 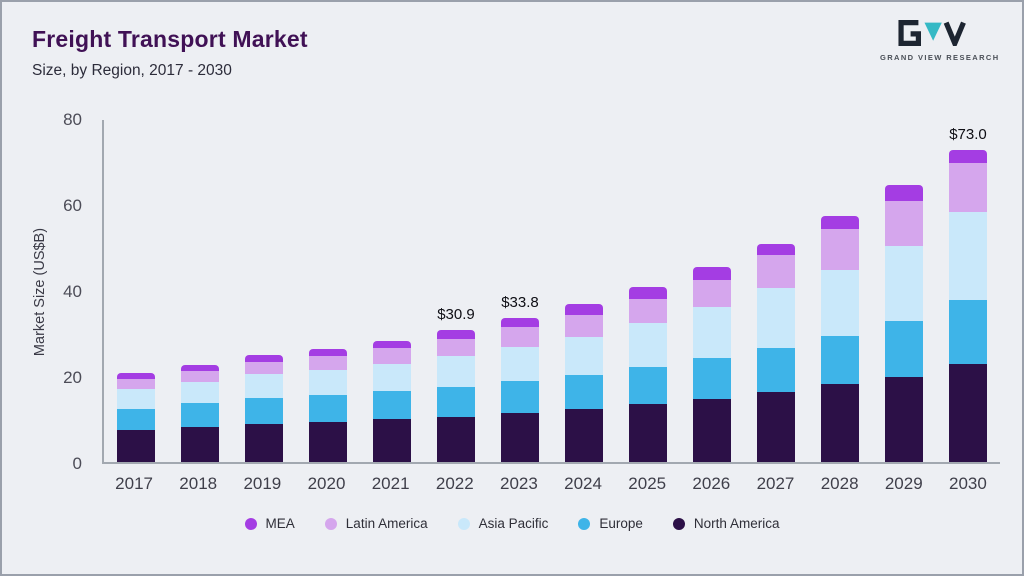 I want to click on segment-north-america-2025, so click(x=648, y=433).